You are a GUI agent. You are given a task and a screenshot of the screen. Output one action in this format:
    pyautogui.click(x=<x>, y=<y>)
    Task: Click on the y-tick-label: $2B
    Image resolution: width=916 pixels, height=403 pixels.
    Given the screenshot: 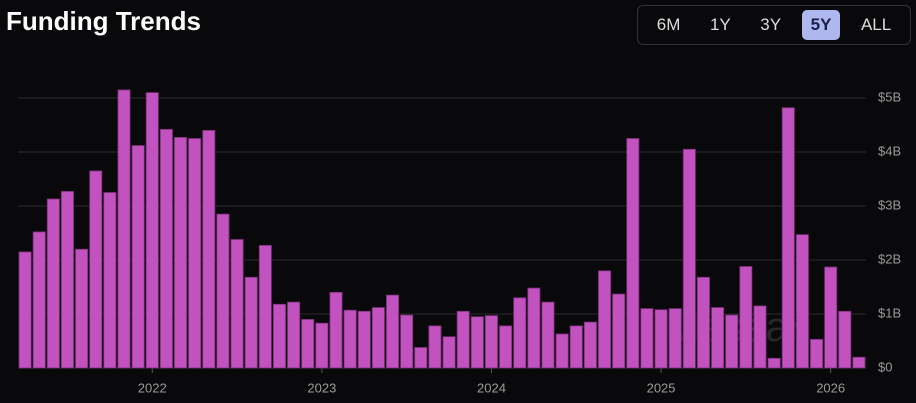 What is the action you would take?
    pyautogui.click(x=889, y=258)
    